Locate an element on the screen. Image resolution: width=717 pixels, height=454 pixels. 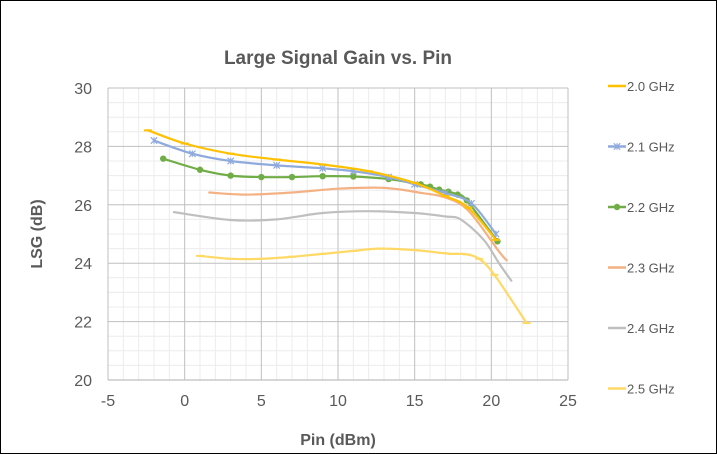
legend-label: 2.3 GHz is located at coordinates (651, 268).